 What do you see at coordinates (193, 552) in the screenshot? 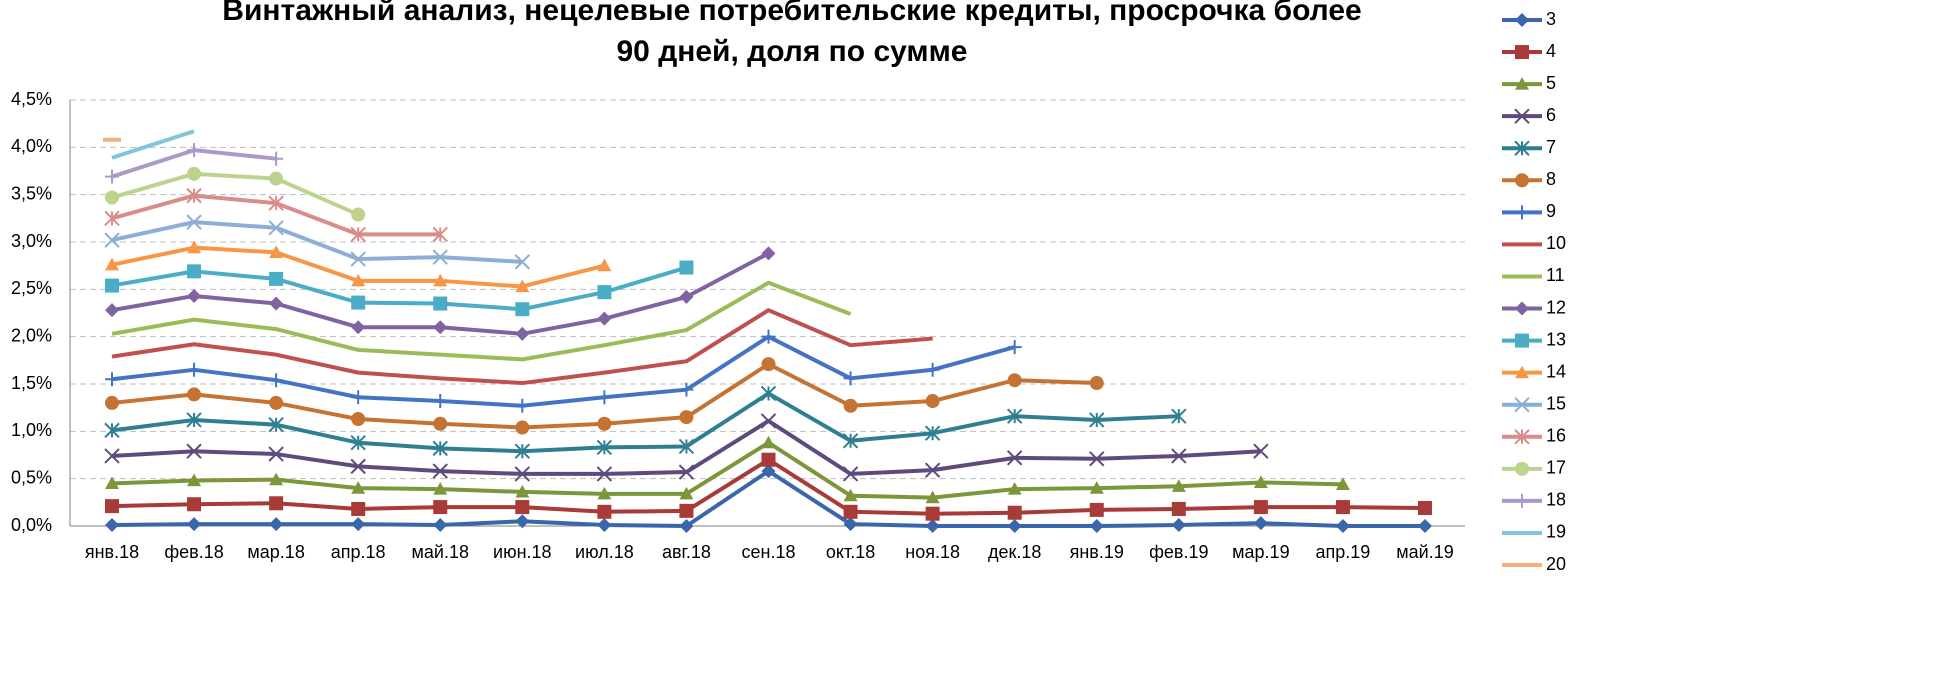
I see `x-tick-label: фев.18` at bounding box center [193, 552].